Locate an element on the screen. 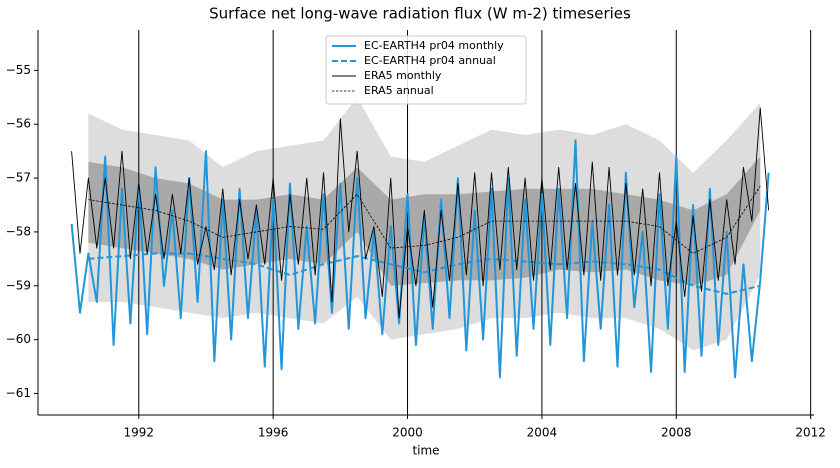 Image resolution: width=840 pixels, height=468 pixels. y-tick-label: −56 is located at coordinates (18, 124).